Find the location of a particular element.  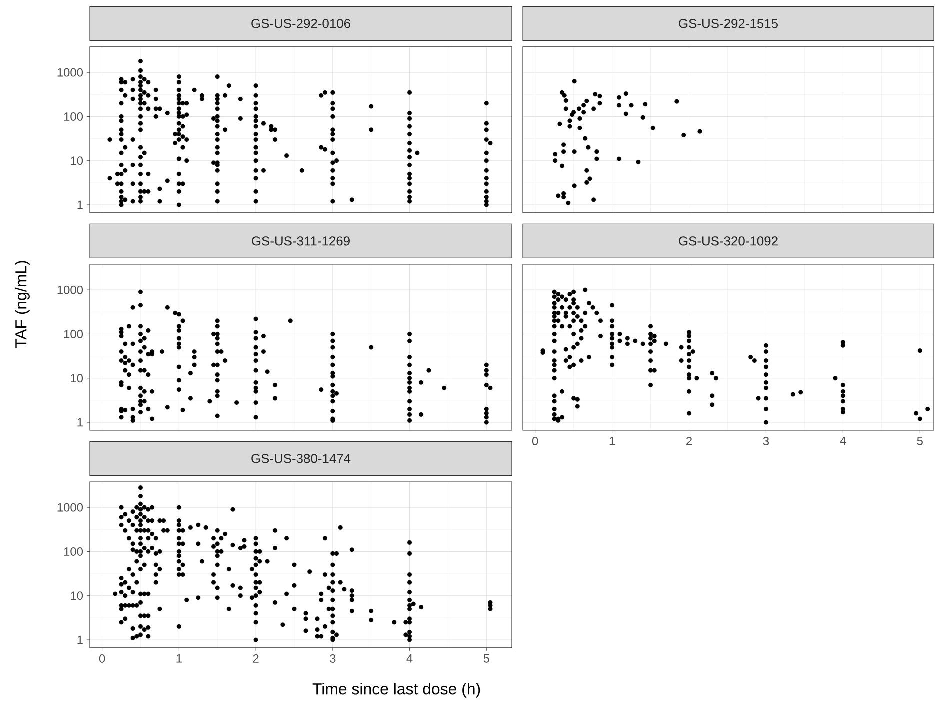

y-axis-title: TAF (ng/mL) is located at coordinates (22, 304).